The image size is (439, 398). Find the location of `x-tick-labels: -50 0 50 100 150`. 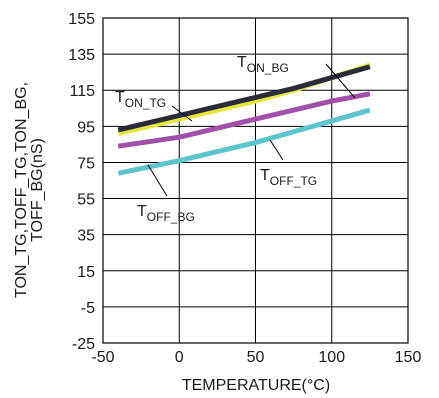

x-tick-labels: -50 0 50 100 150 is located at coordinates (256, 357).